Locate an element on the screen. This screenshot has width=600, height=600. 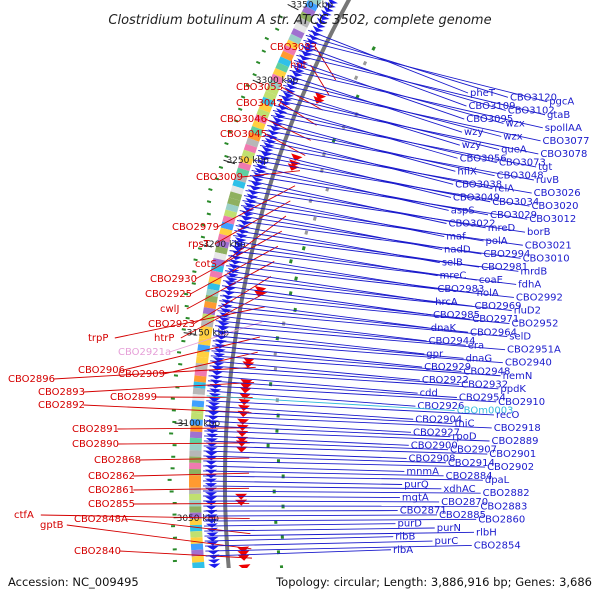
gene-label-reverse: CBO3045 is located at coordinates (243, 134).